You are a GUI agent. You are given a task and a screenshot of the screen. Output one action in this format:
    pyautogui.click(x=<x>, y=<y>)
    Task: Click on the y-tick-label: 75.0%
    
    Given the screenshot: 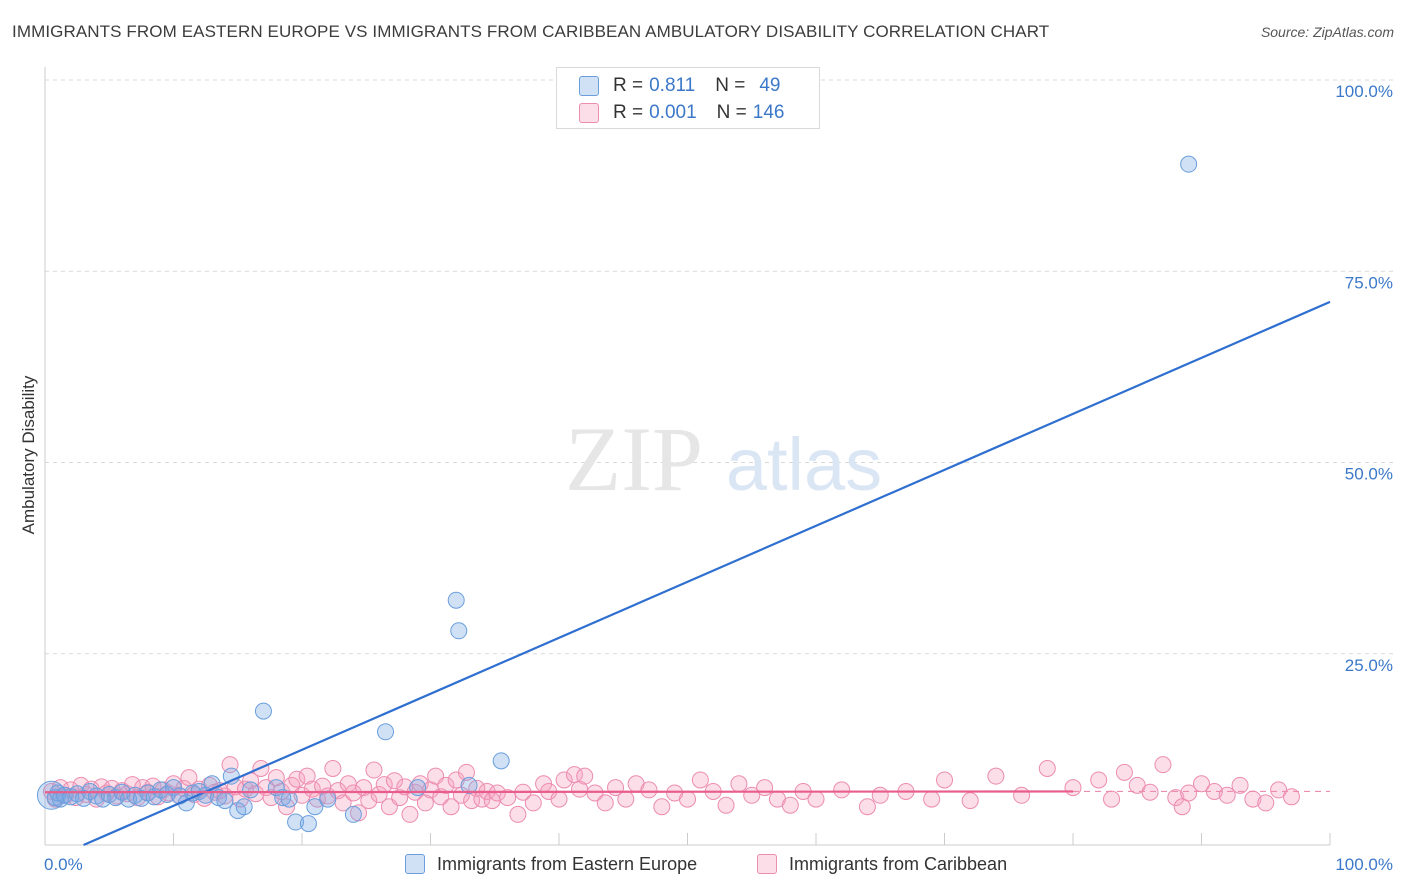 What is the action you would take?
    pyautogui.click(x=1369, y=282)
    